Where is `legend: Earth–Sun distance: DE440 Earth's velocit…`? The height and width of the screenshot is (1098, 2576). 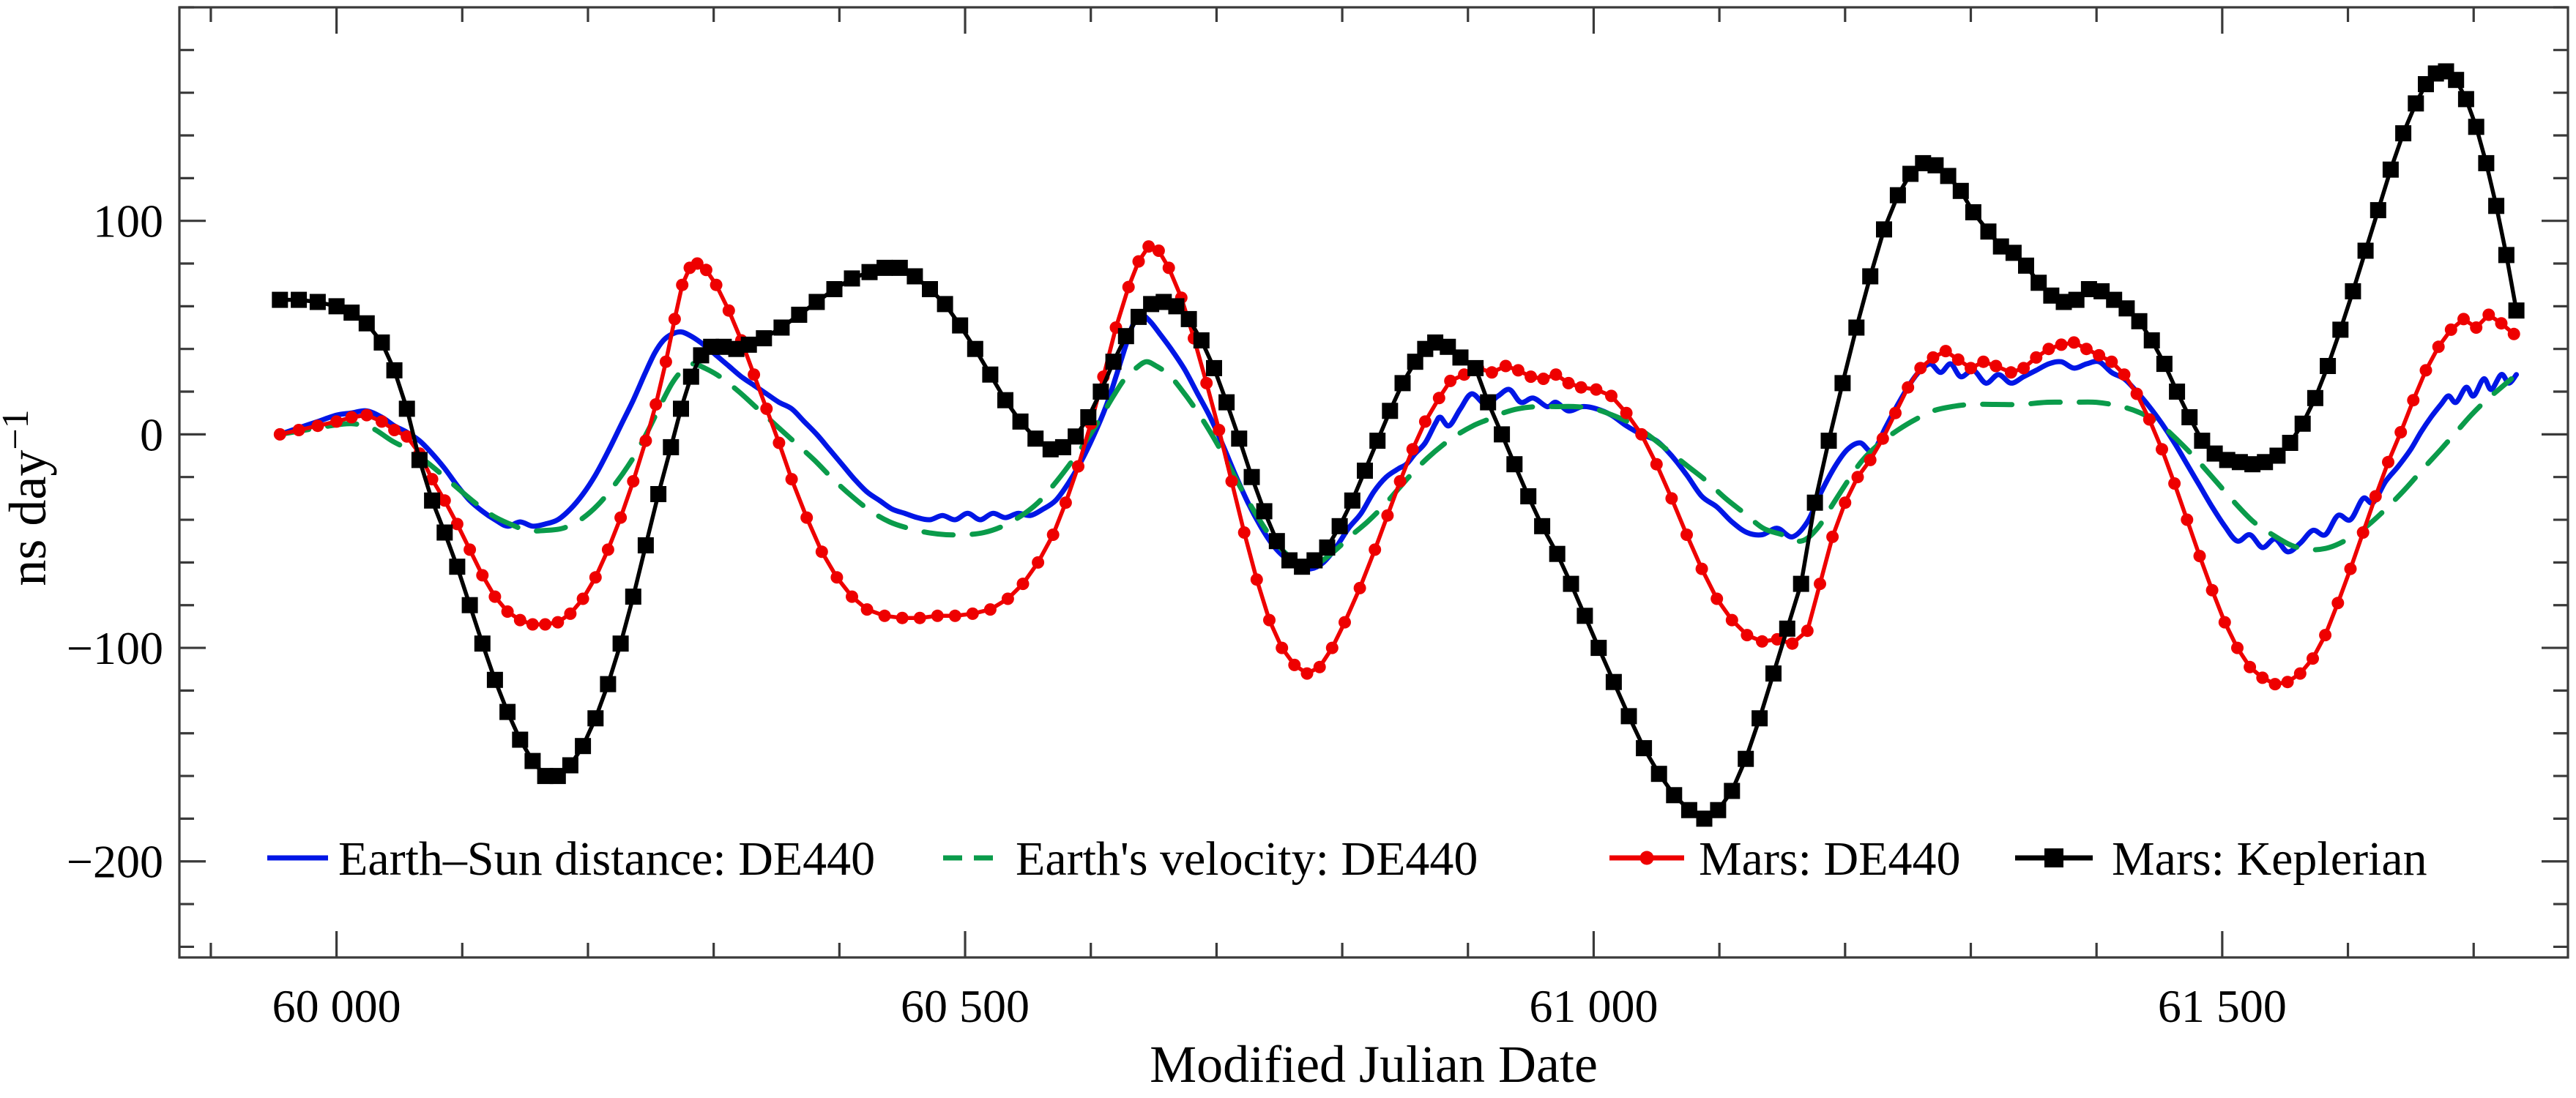 legend: Earth–Sun distance: DE440 Earth's velocit… is located at coordinates (1347, 859).